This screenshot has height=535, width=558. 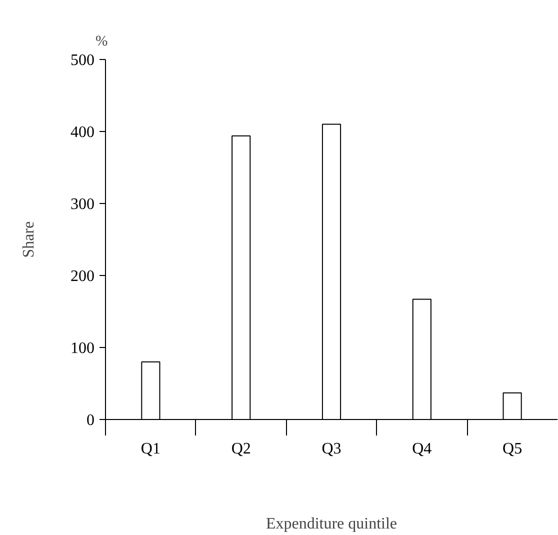 I want to click on y-tick-label: 500, so click(x=82, y=60).